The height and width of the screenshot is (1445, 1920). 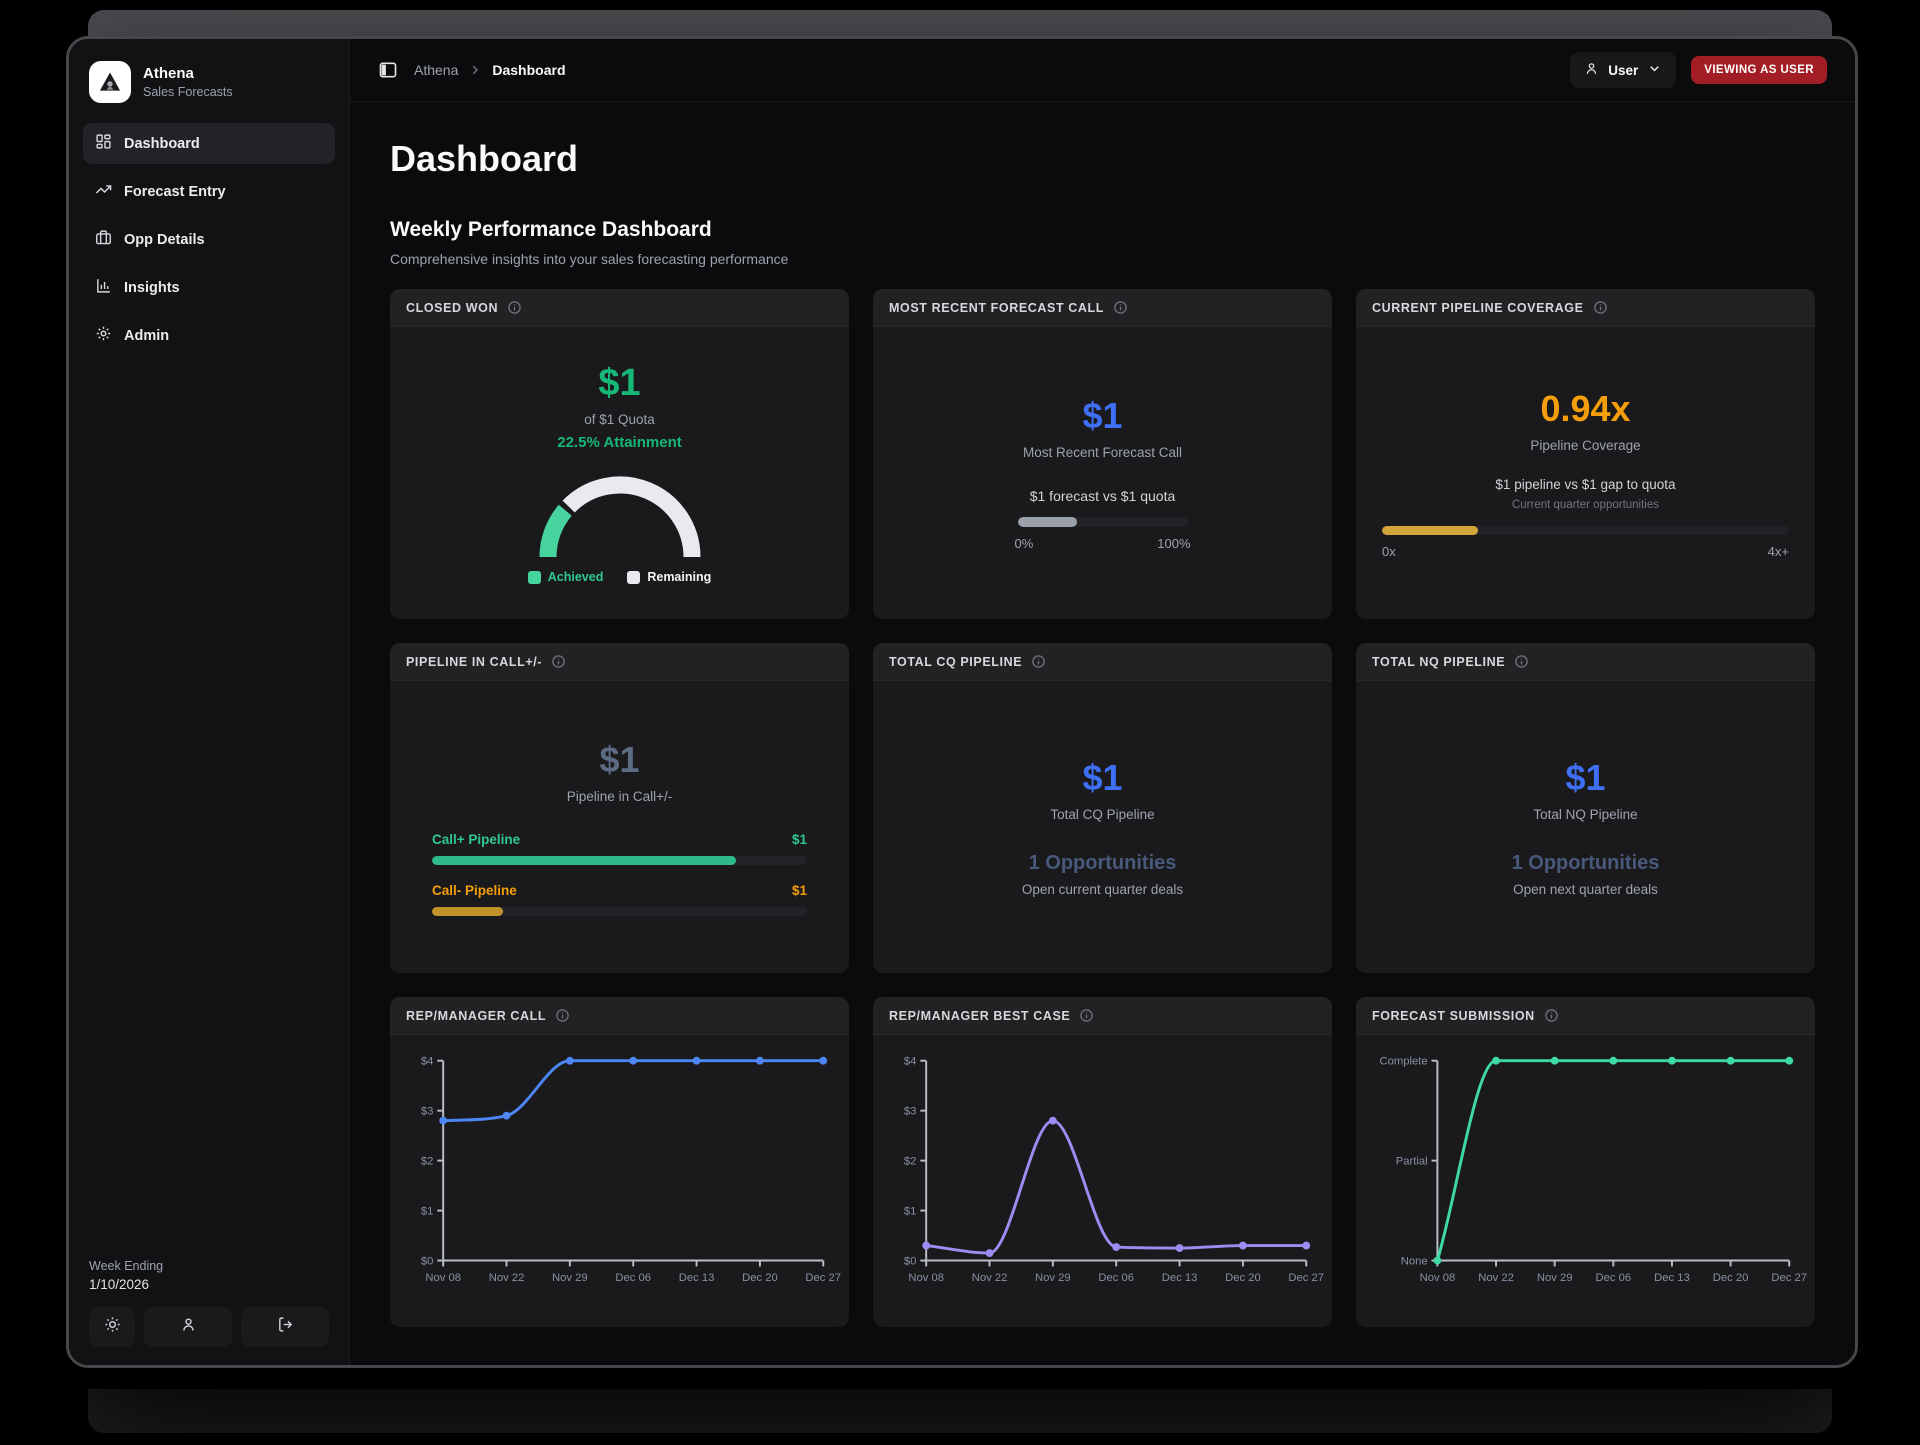 I want to click on legend-item-remaining: Remaining, so click(x=669, y=577).